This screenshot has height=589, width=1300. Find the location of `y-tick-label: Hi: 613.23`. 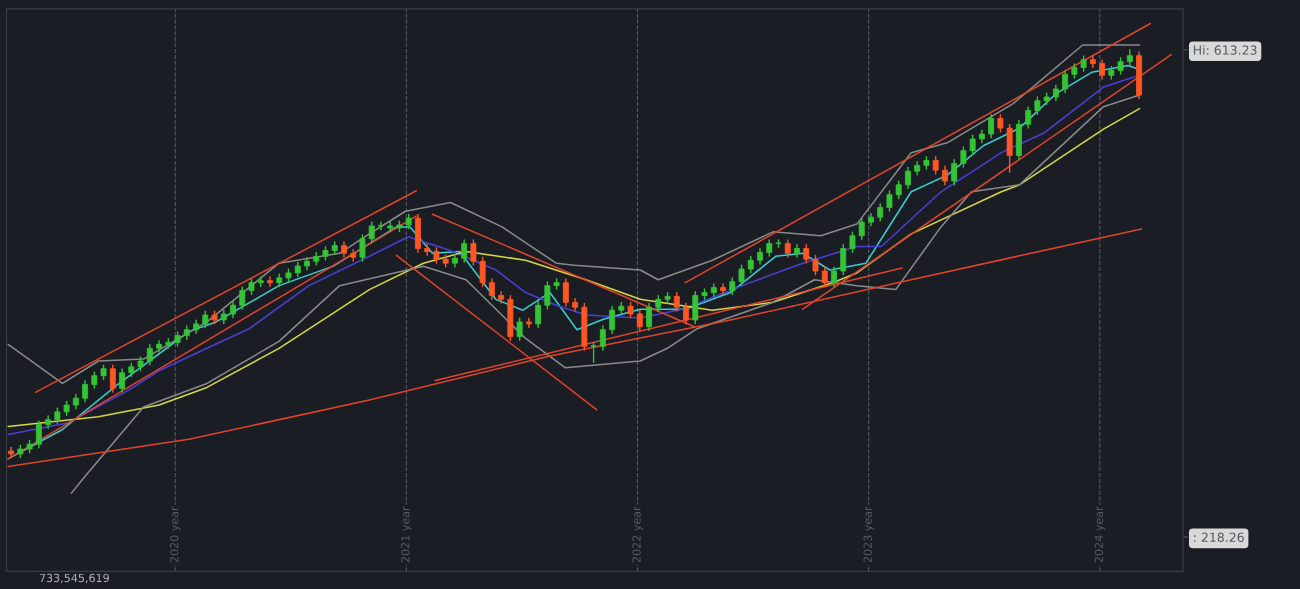

y-tick-label: Hi: 613.23 is located at coordinates (1225, 50).